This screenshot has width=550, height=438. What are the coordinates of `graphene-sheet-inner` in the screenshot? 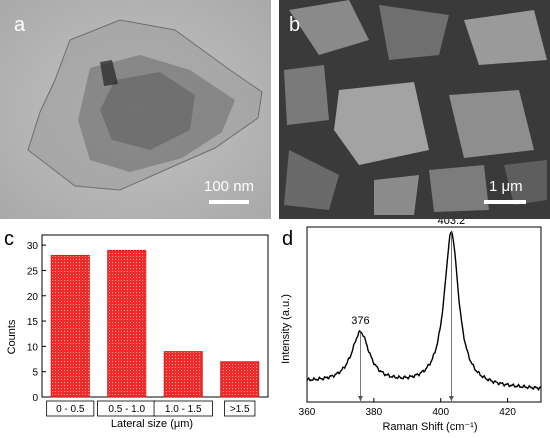 It's located at (156, 113).